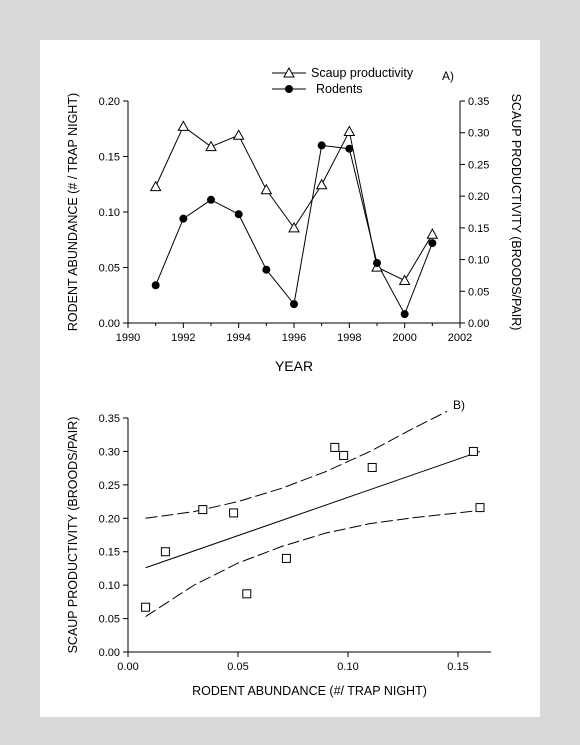 This screenshot has width=580, height=745. What do you see at coordinates (516, 212) in the screenshot?
I see `a-y-right-axis-label: SCAUP PRODUCTIVITY (BROODS/PAIR)` at bounding box center [516, 212].